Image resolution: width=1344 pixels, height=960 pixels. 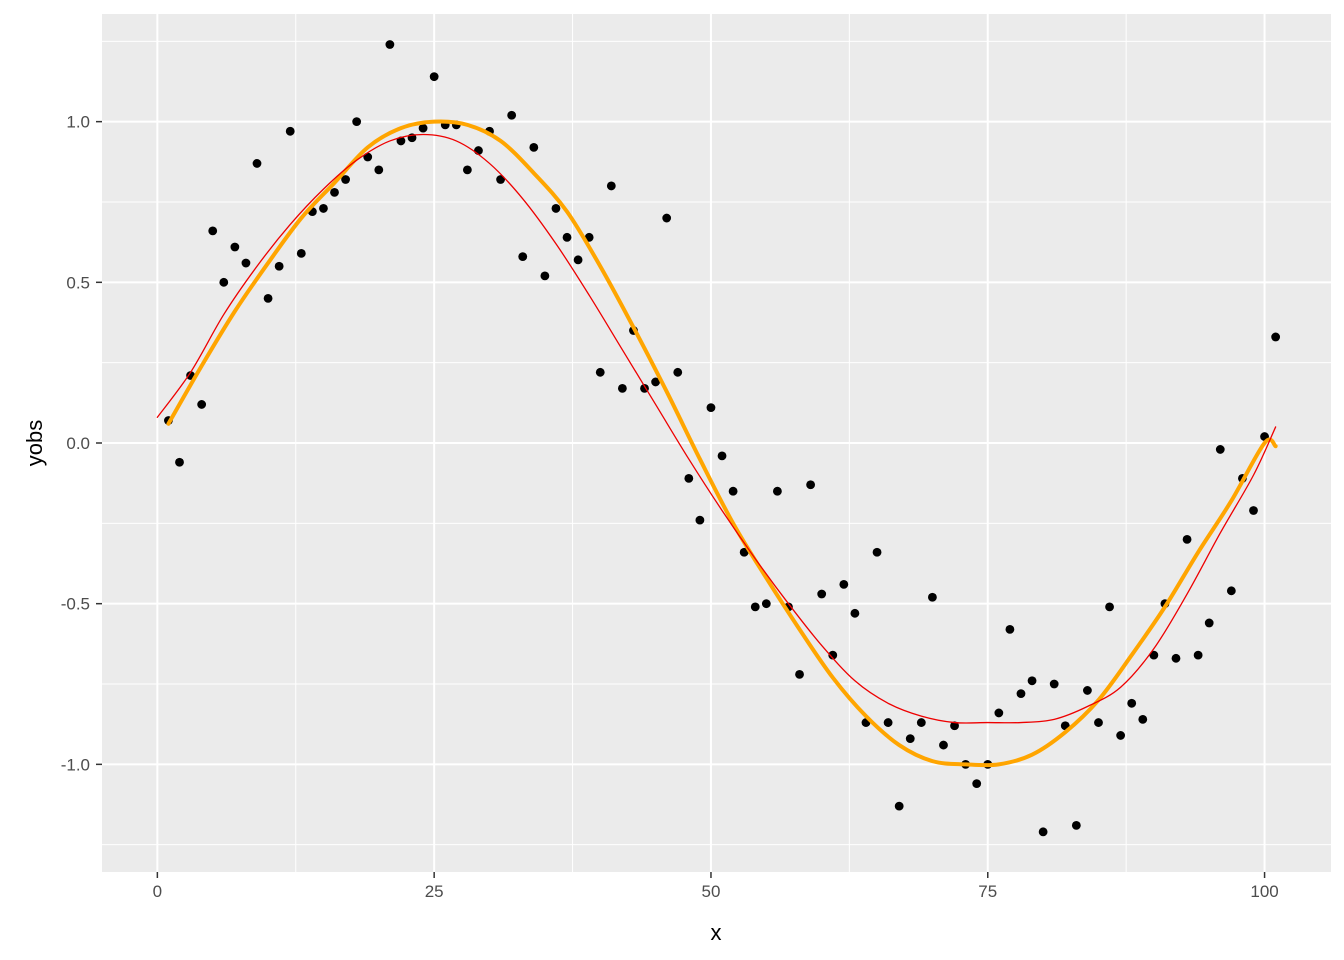 I want to click on y-axis-title: yobs, so click(x=34, y=443).